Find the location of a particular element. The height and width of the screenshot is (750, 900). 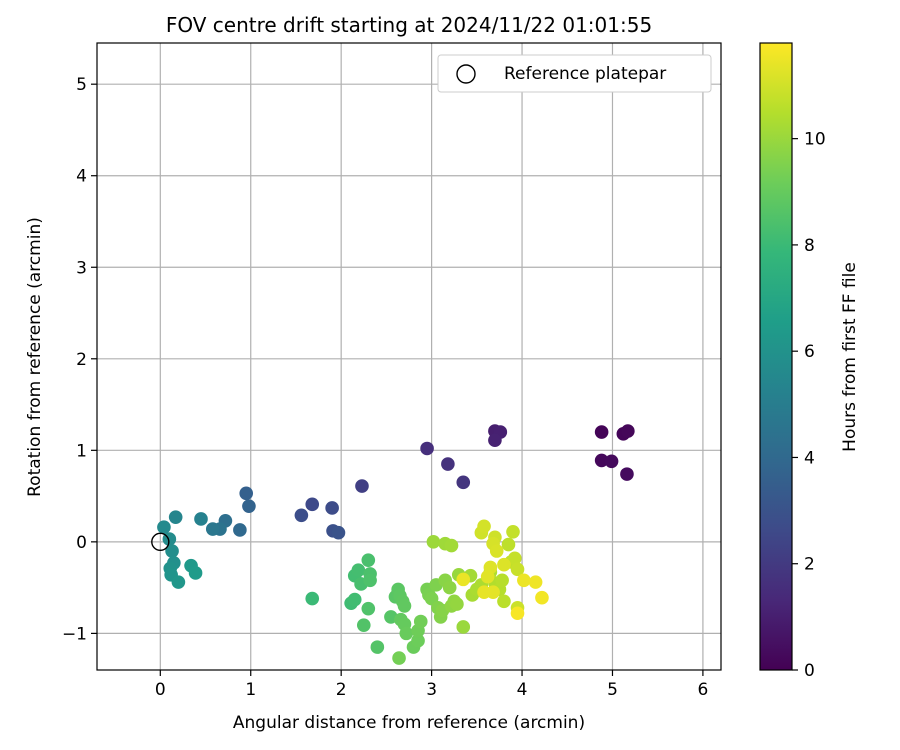

y-axis-ticks: −1 0 1 2 3 4 5 is located at coordinates (79, 359).